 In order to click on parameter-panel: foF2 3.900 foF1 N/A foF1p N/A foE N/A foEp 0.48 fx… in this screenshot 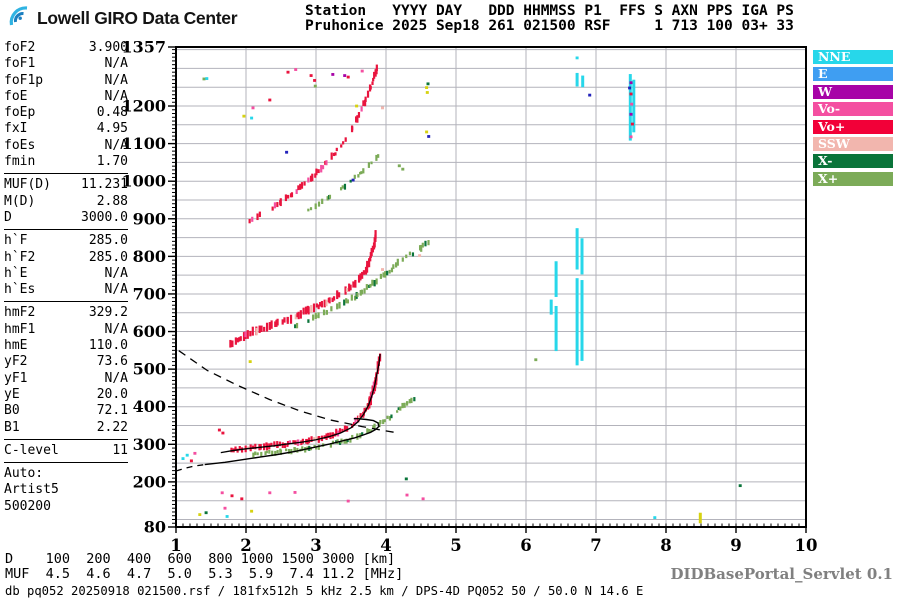, I will do `click(66, 277)`.